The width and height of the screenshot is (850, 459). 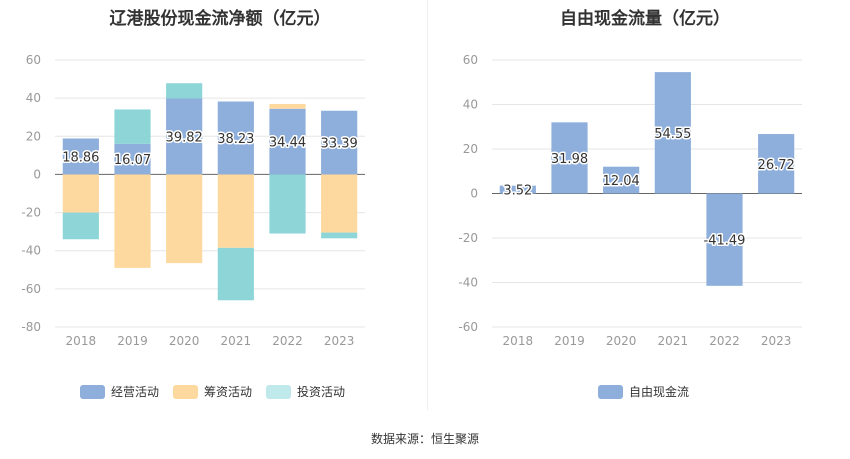 I want to click on bar-经营活动-2021, so click(x=235, y=138).